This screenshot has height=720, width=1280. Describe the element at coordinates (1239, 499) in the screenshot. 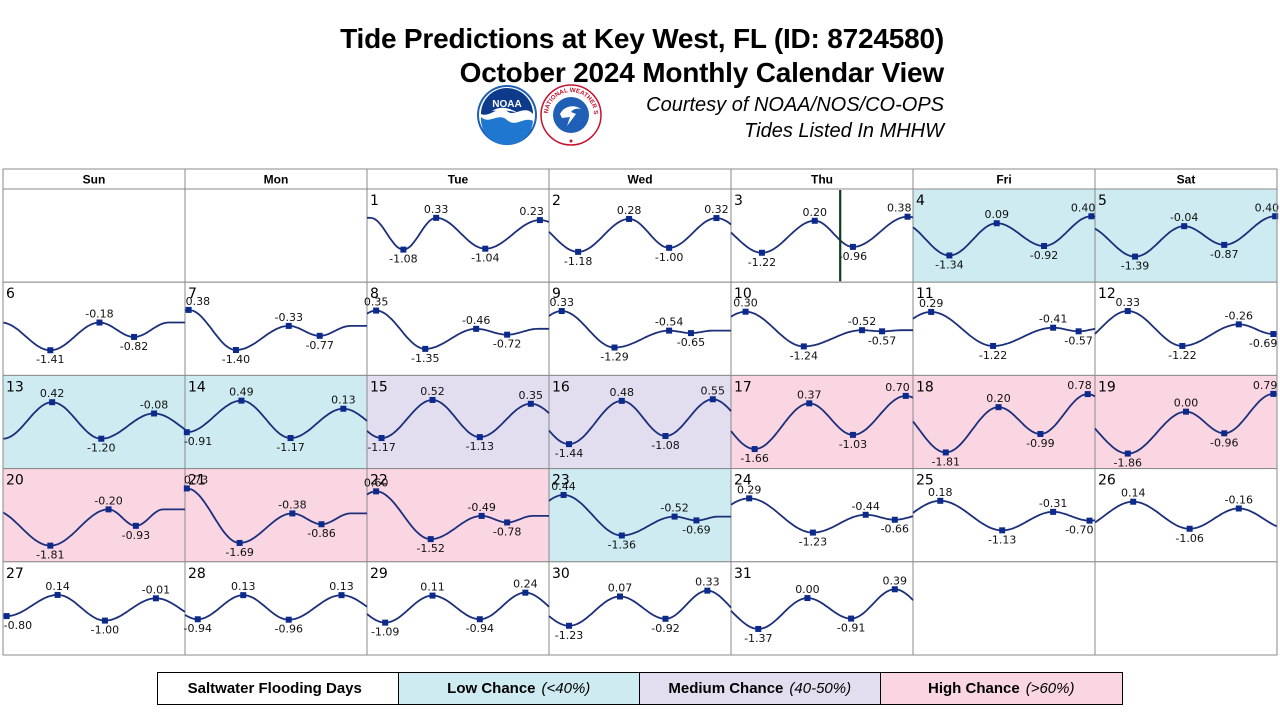

I see `tide-value-label: -0.16` at that location.